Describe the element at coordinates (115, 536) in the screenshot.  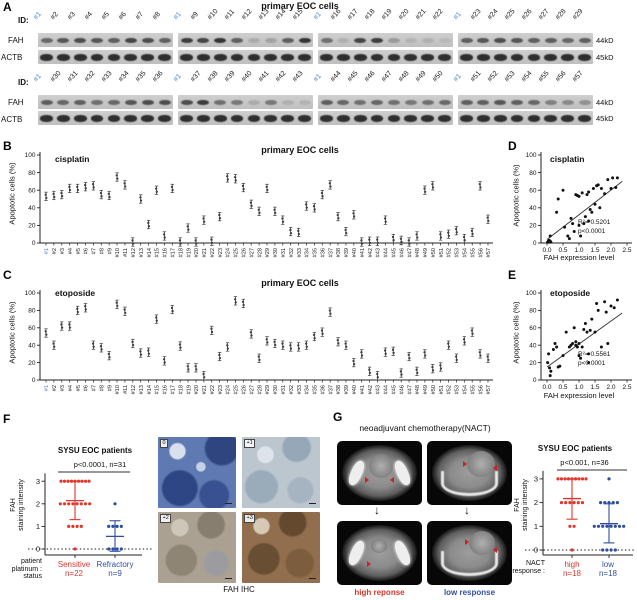
I see `error-bar-Refractory` at that location.